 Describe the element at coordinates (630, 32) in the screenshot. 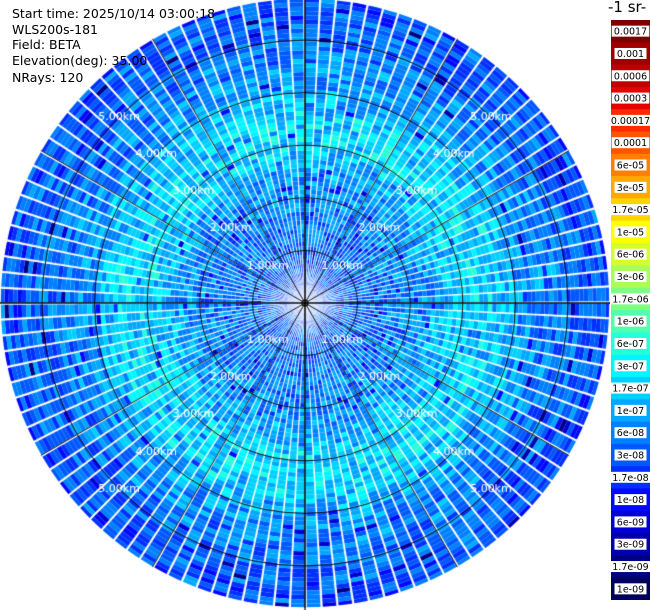

I see `colorbar-tick-label: 0.0017` at that location.